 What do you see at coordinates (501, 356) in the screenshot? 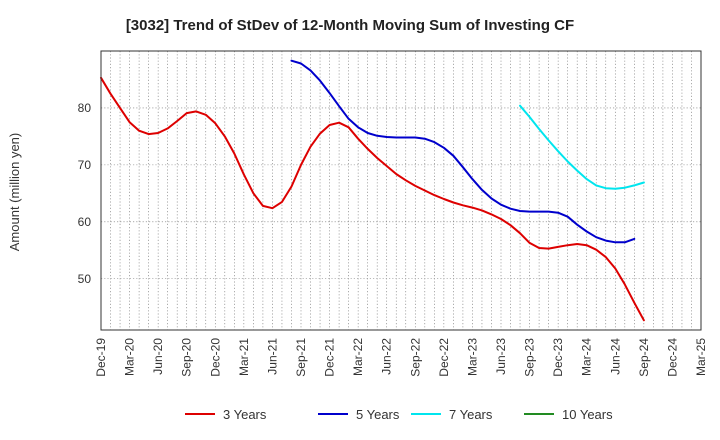
I see `x-tick-label: Jun-23` at bounding box center [501, 356].